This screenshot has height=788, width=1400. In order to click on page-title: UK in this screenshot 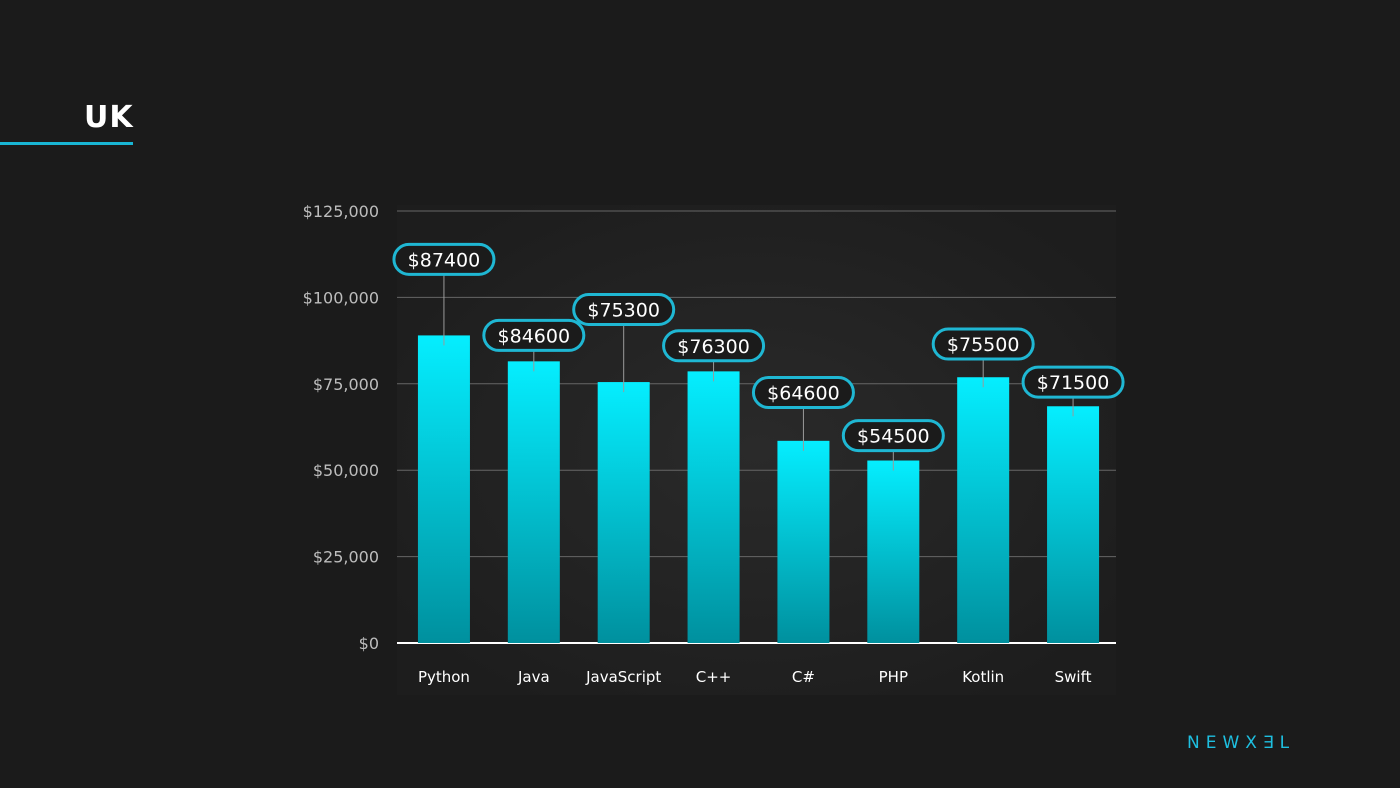, I will do `click(109, 117)`.